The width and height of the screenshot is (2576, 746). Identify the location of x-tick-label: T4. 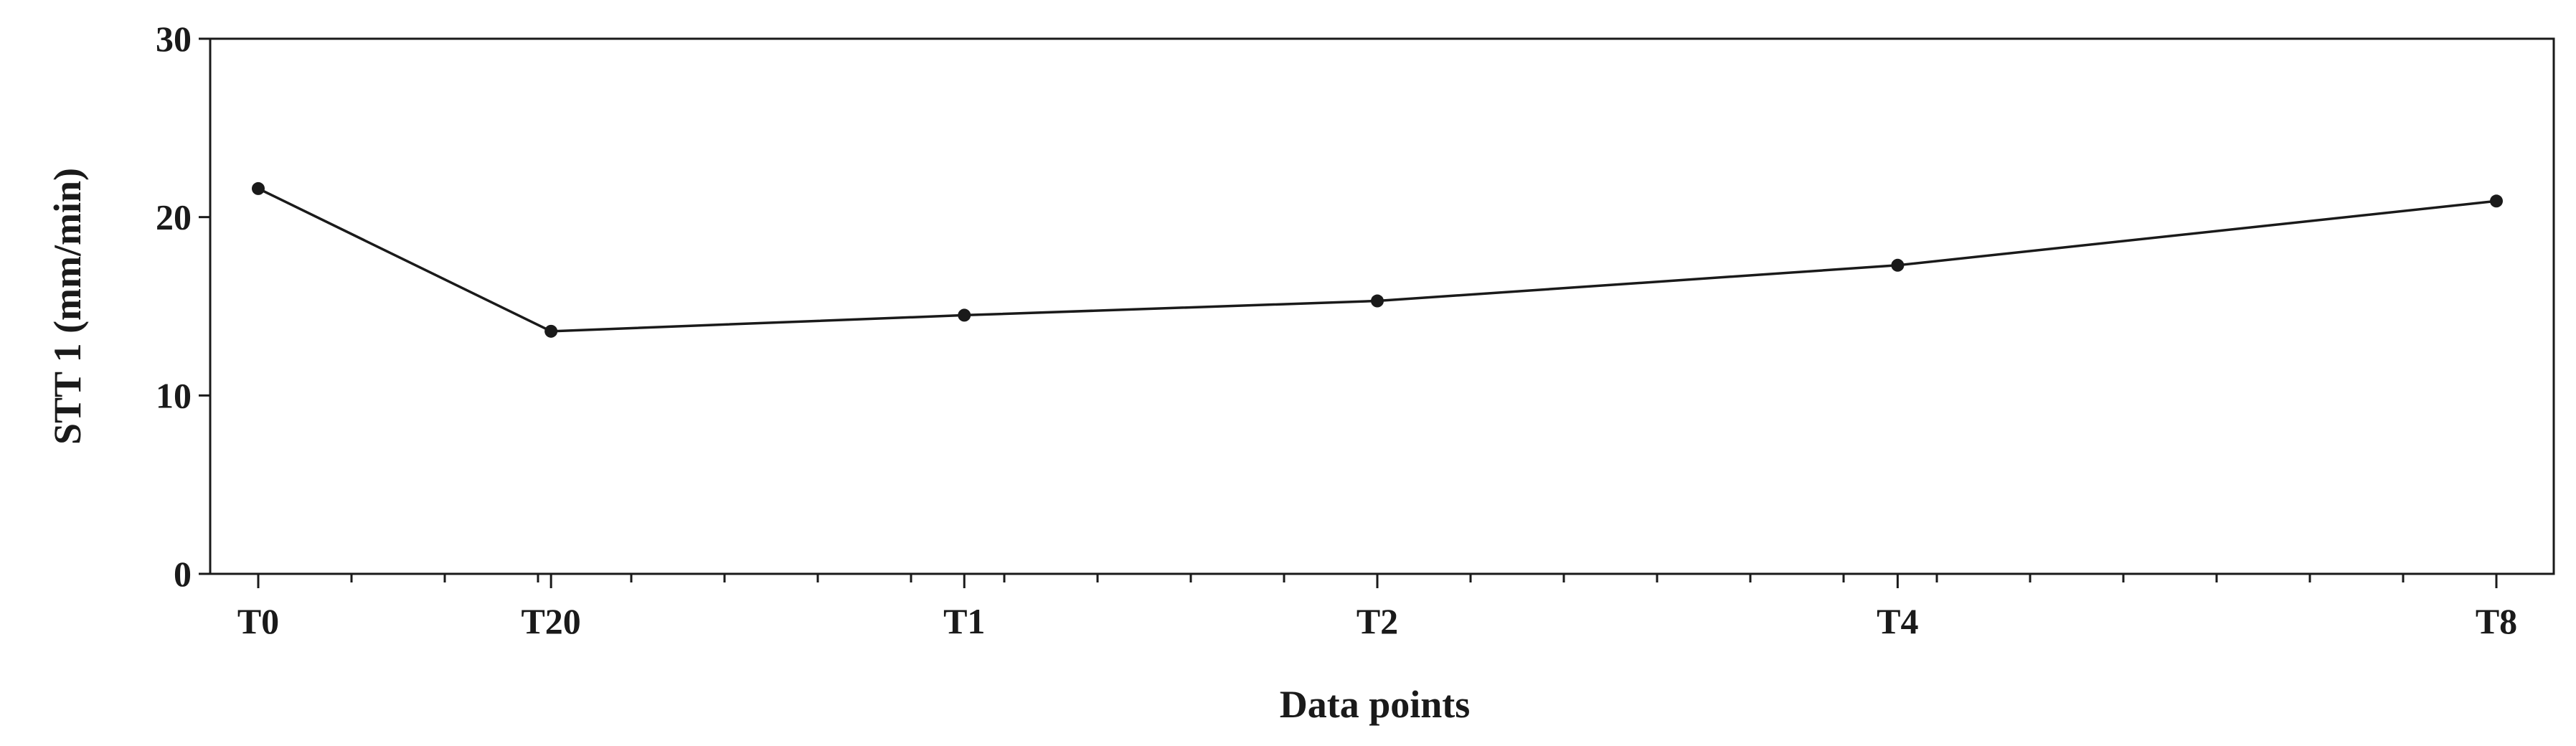
(1897, 621).